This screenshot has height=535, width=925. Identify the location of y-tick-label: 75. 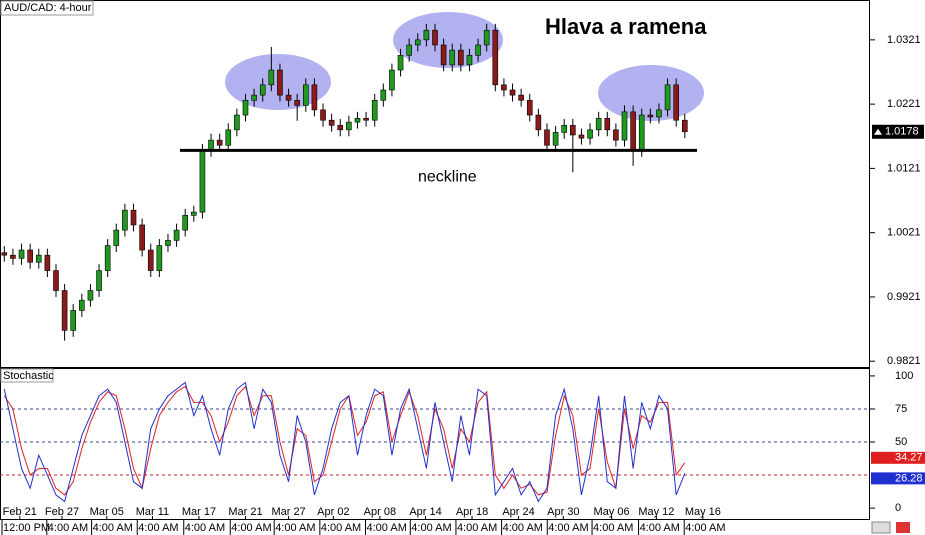
(901, 409).